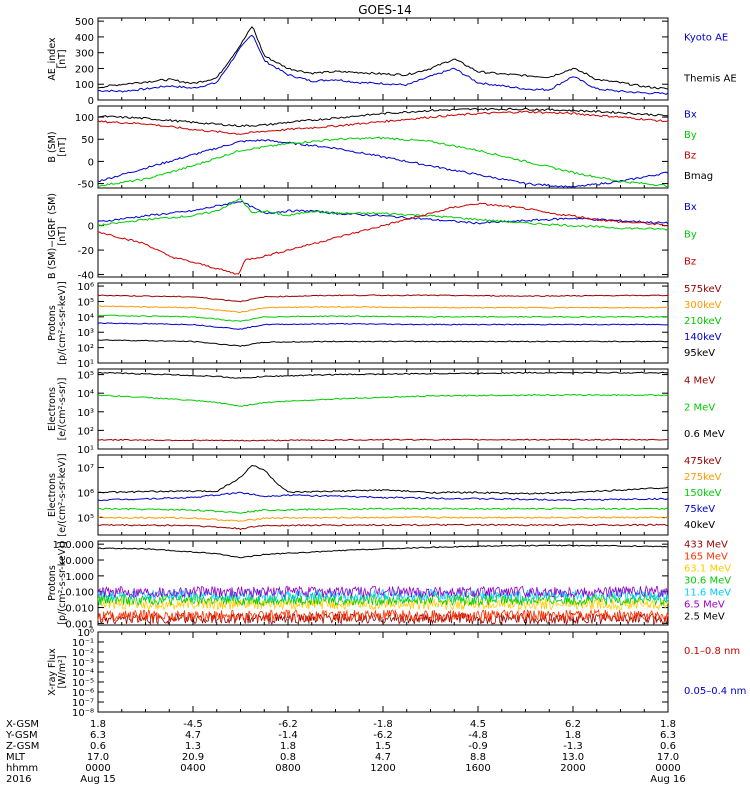  Describe the element at coordinates (706, 38) in the screenshot. I see `legend-entry: Kyoto AE` at that location.